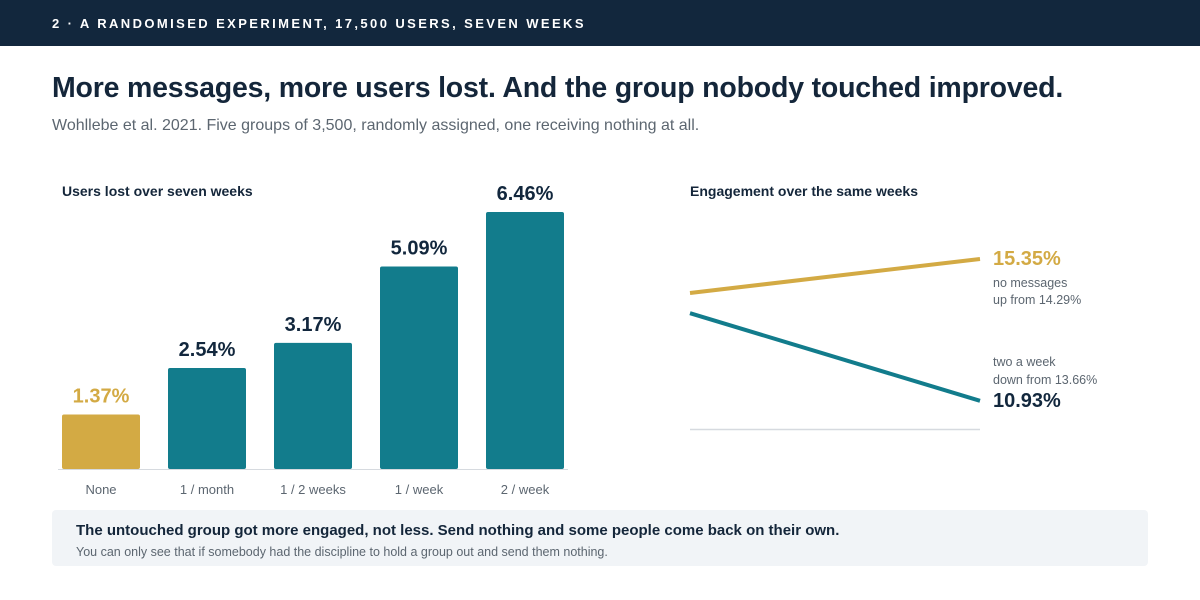 The width and height of the screenshot is (1200, 600). Describe the element at coordinates (1045, 380) in the screenshot. I see `series-note-twice-2: down from 13.66%` at that location.